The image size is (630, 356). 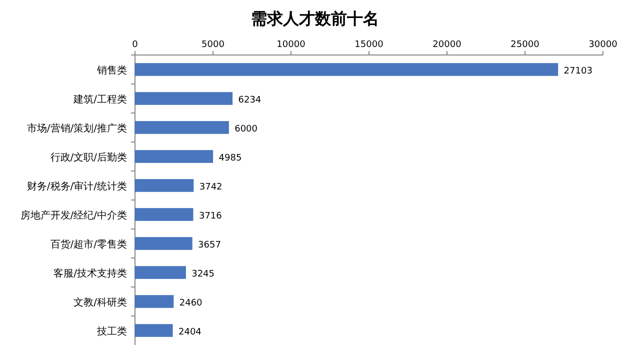 I want to click on data-label: 3245, so click(x=203, y=275).